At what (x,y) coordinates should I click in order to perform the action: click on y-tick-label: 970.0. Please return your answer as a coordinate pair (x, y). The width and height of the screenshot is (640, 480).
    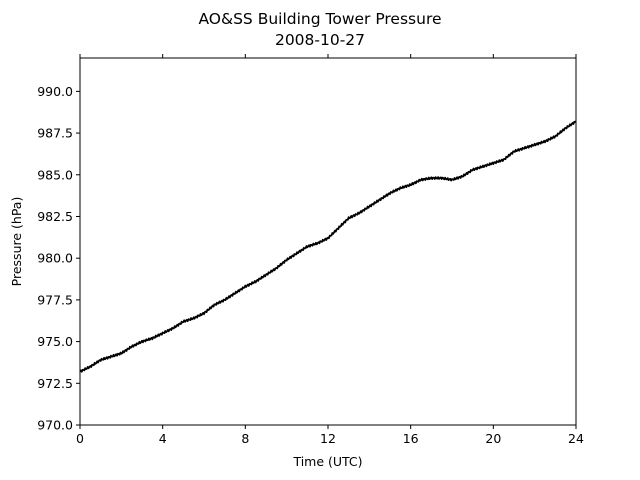
    Looking at the image, I should click on (55, 425).